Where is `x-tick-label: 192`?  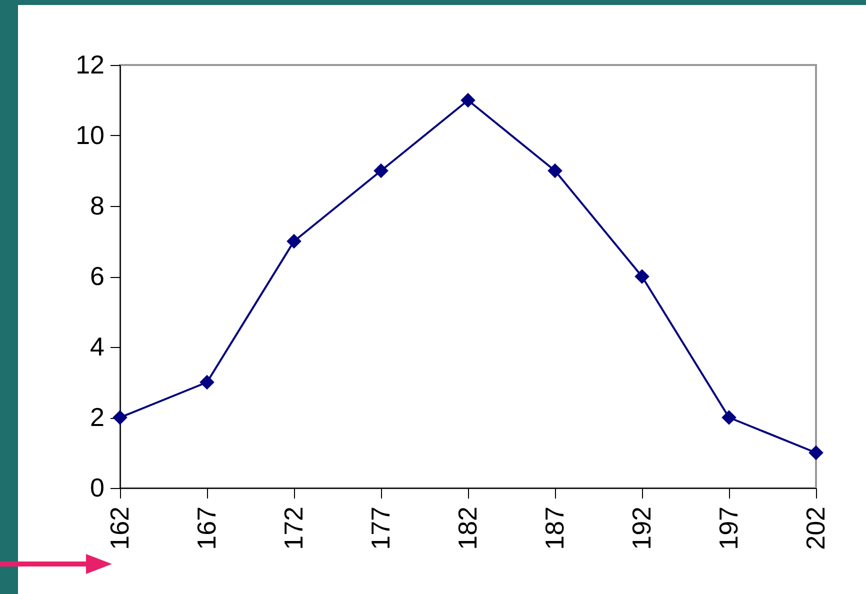
x-tick-label: 192 is located at coordinates (641, 528).